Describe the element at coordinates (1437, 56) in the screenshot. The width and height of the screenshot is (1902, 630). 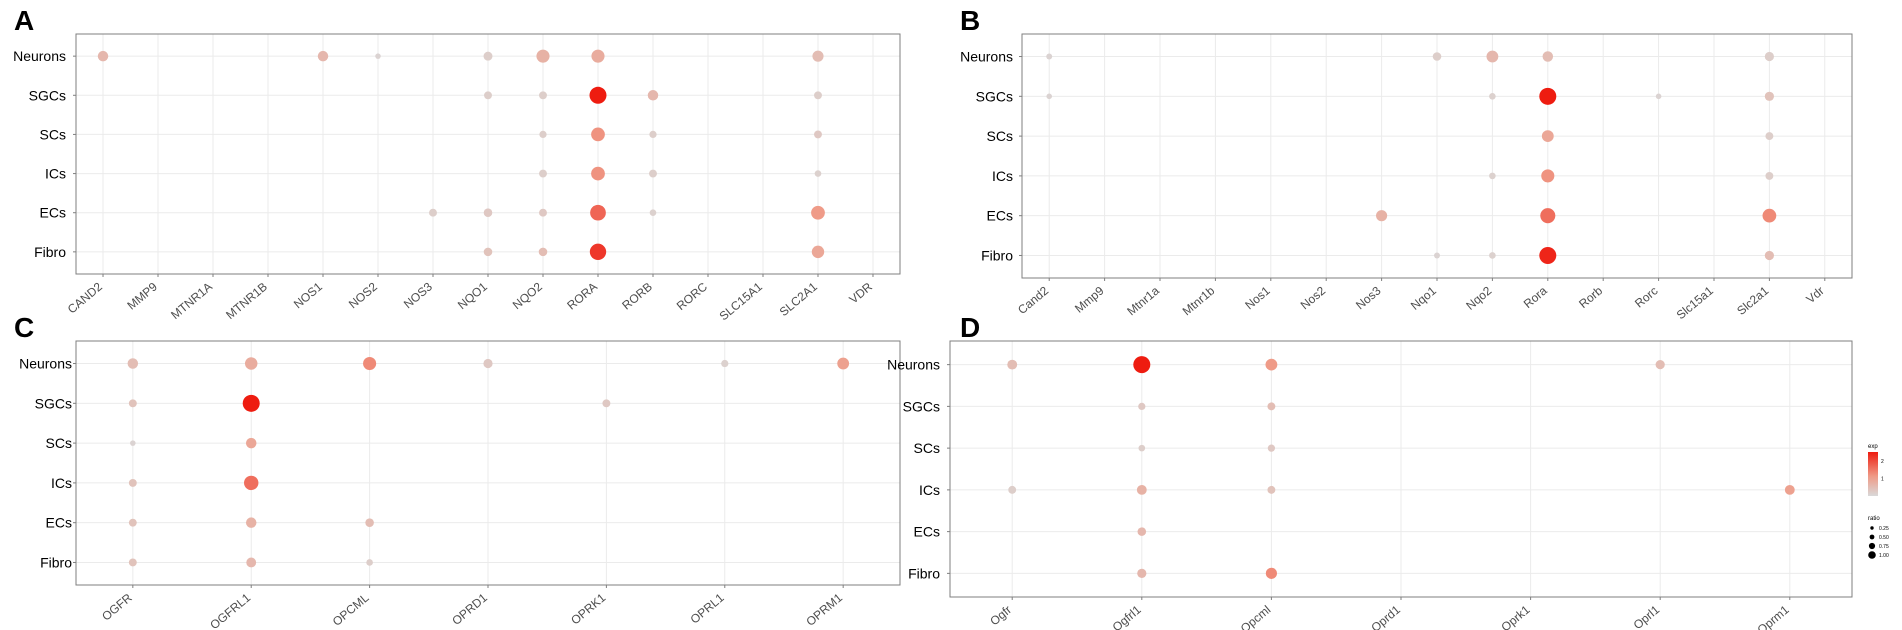
I see `dot-nqo1-neurons` at that location.